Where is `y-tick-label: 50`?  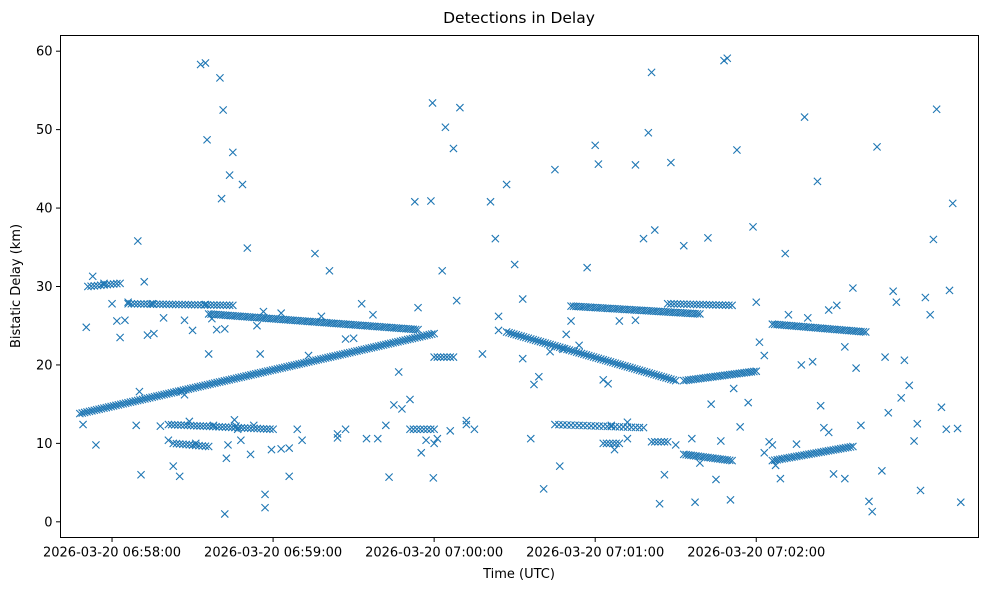 y-tick-label: 50 is located at coordinates (44, 130).